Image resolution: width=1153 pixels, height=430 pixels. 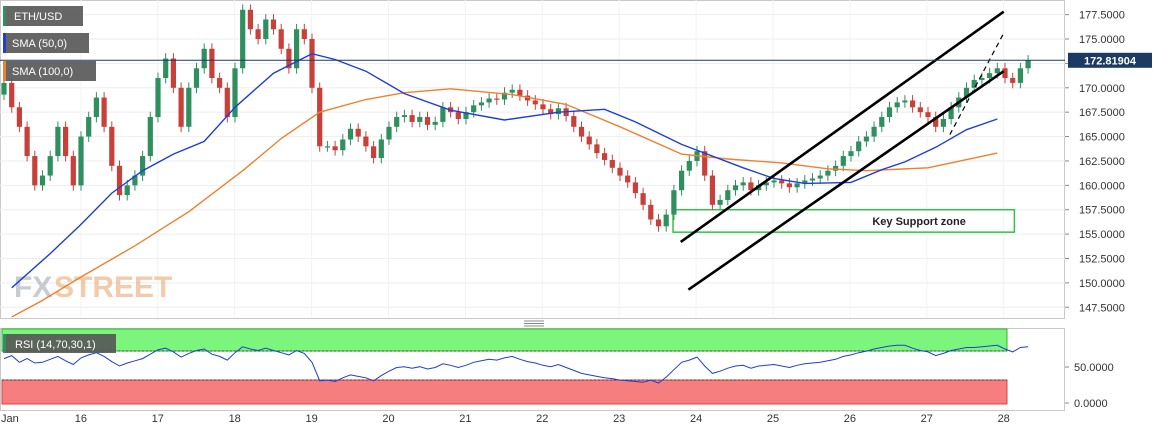 What do you see at coordinates (81, 419) in the screenshot?
I see `time-tick-label: 16` at bounding box center [81, 419].